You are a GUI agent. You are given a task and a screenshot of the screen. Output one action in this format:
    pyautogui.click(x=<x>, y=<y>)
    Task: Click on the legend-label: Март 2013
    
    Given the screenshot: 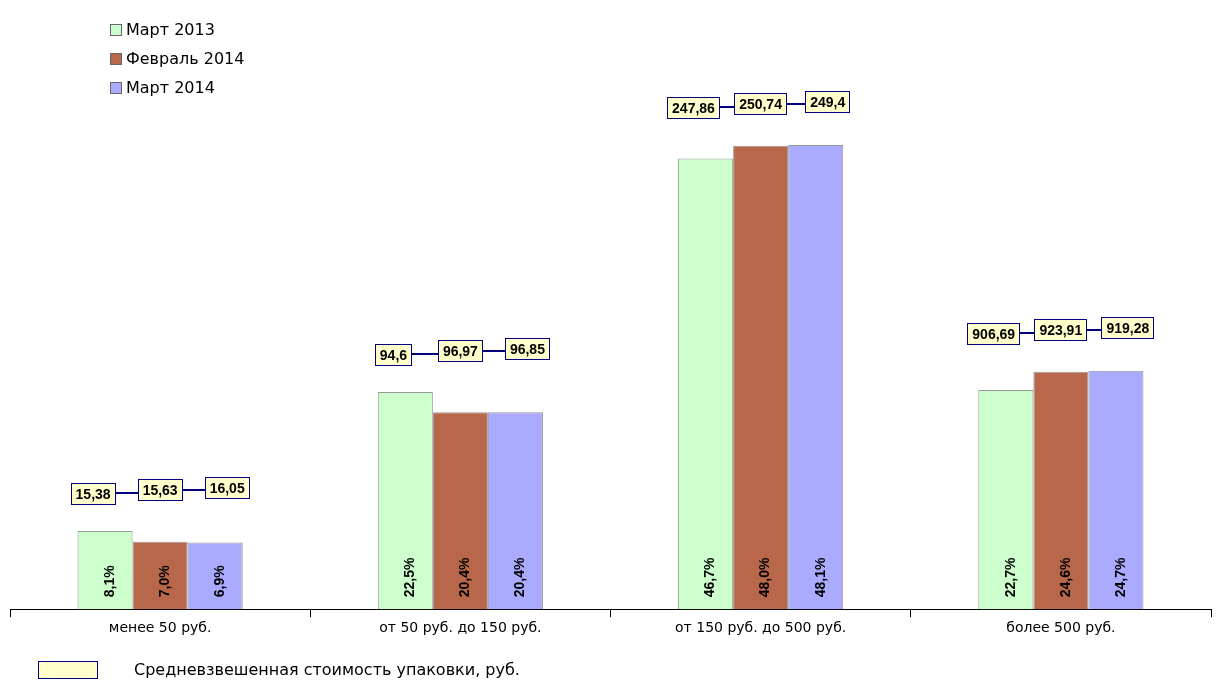 What is the action you would take?
    pyautogui.click(x=170, y=29)
    